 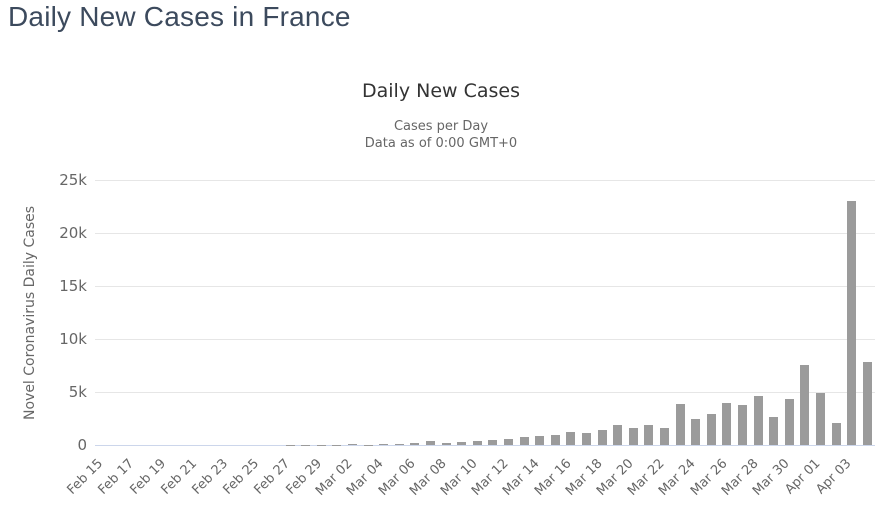 I want to click on y-axis-labels: 0 5k 10k 15k 20k 25k, so click(x=43, y=312).